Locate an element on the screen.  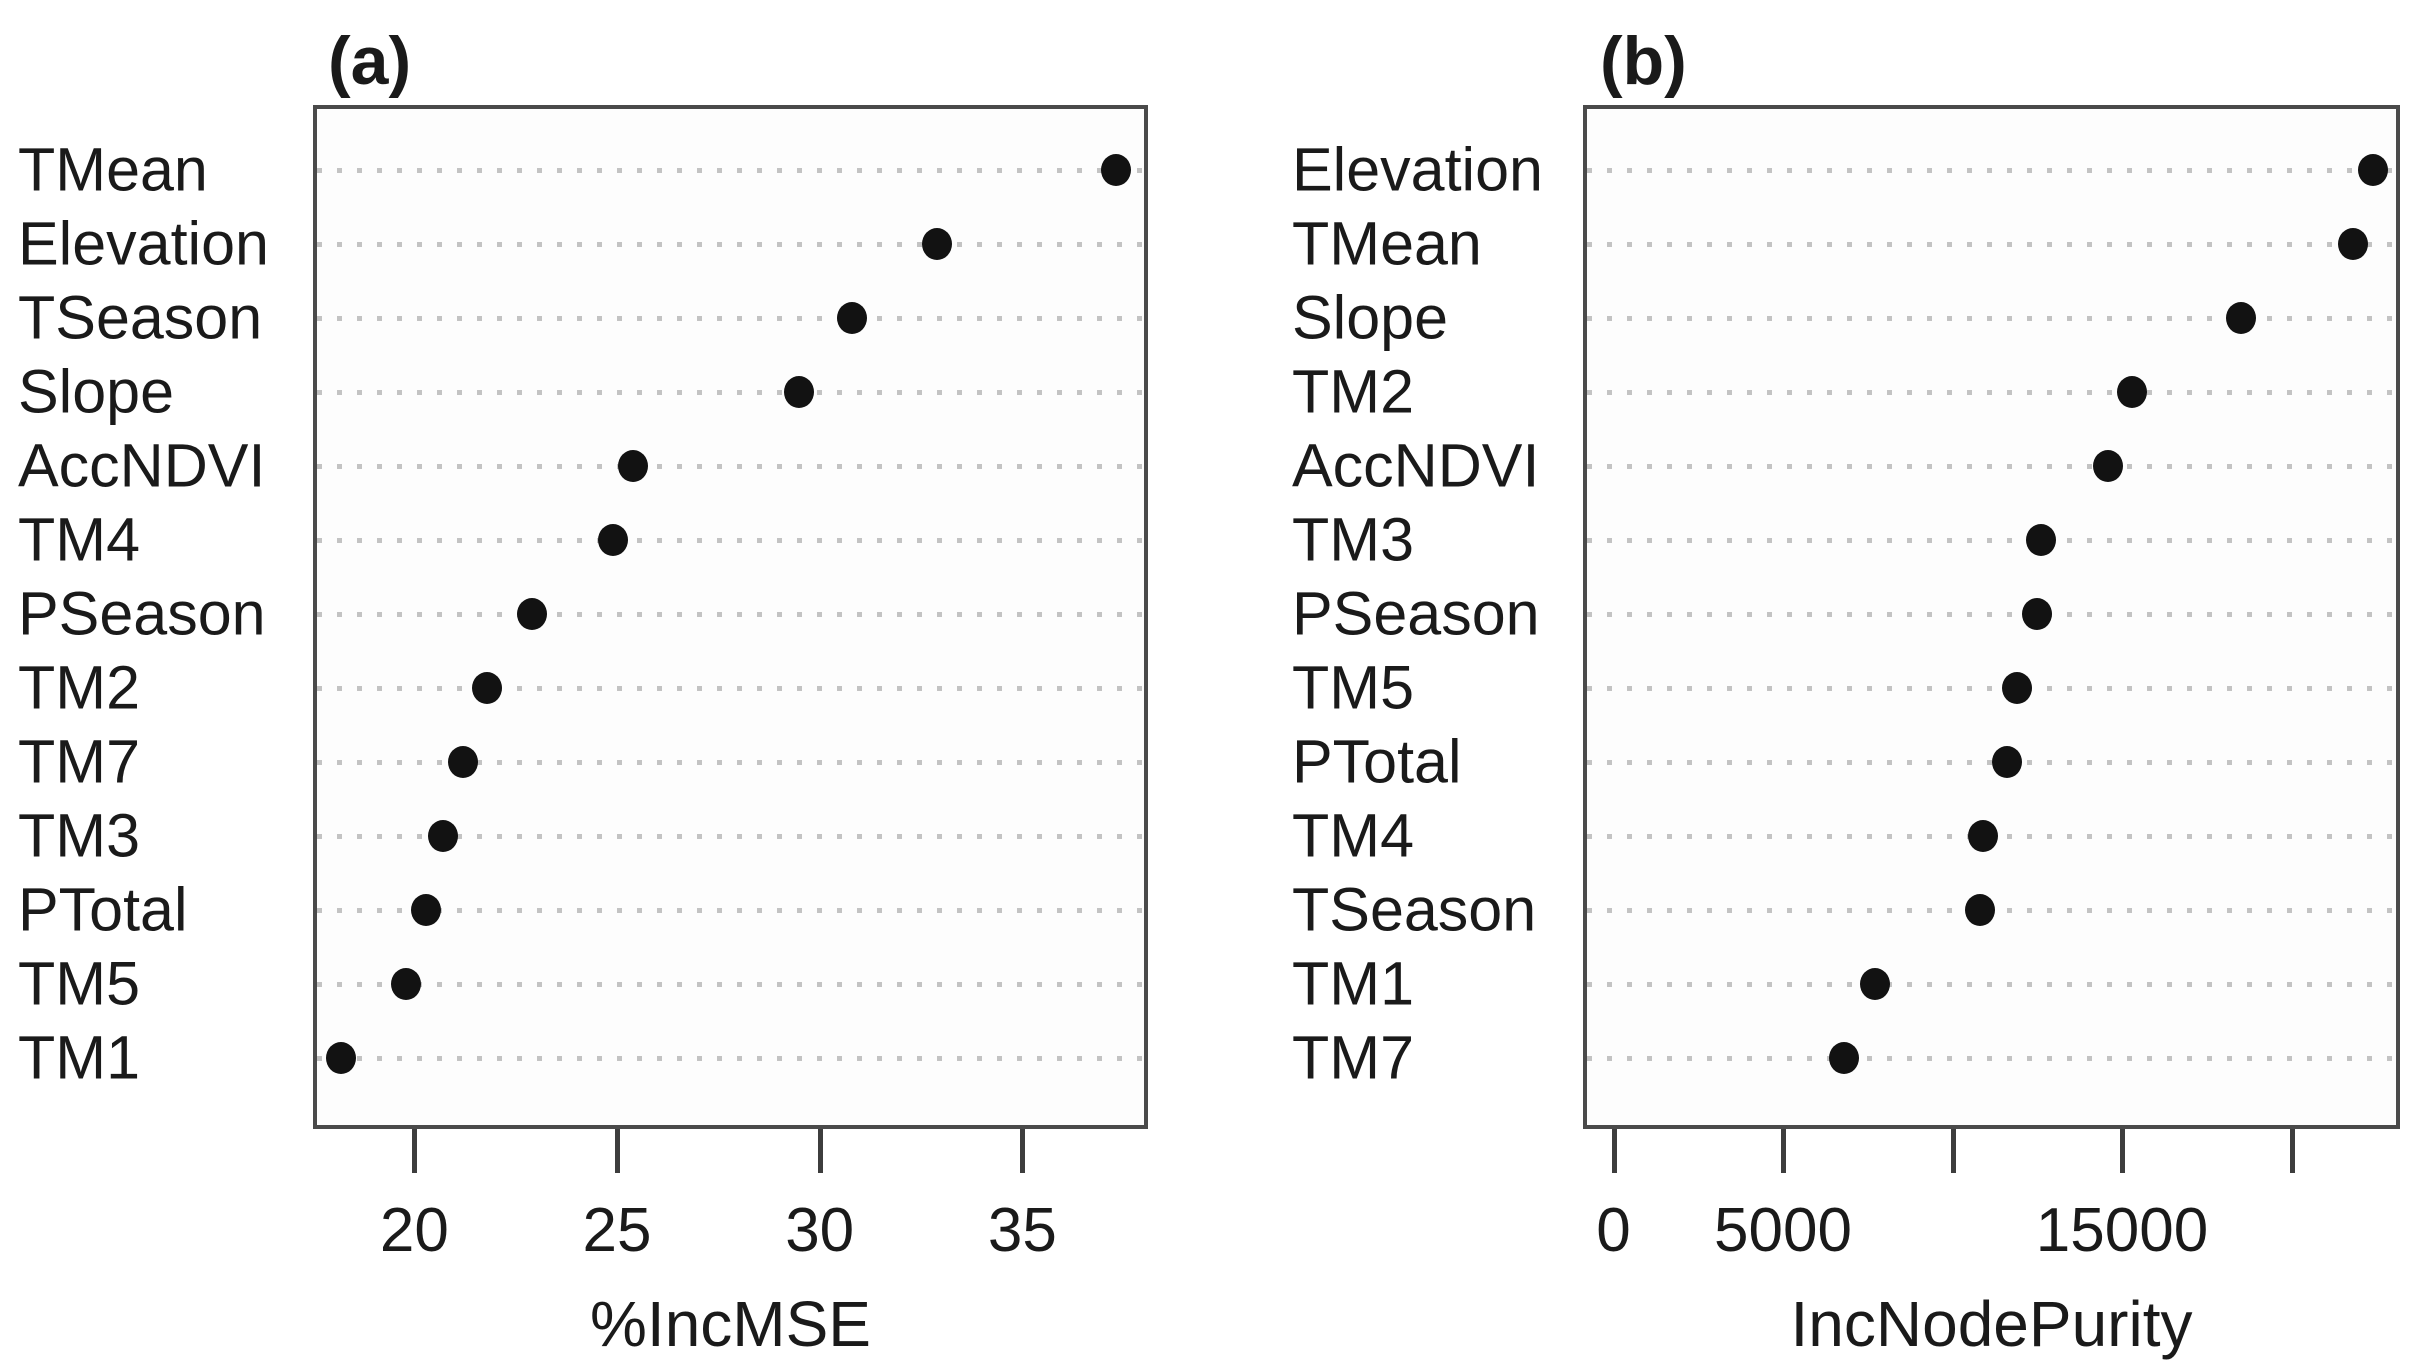
x-tick-label: 25 is located at coordinates (617, 1230).